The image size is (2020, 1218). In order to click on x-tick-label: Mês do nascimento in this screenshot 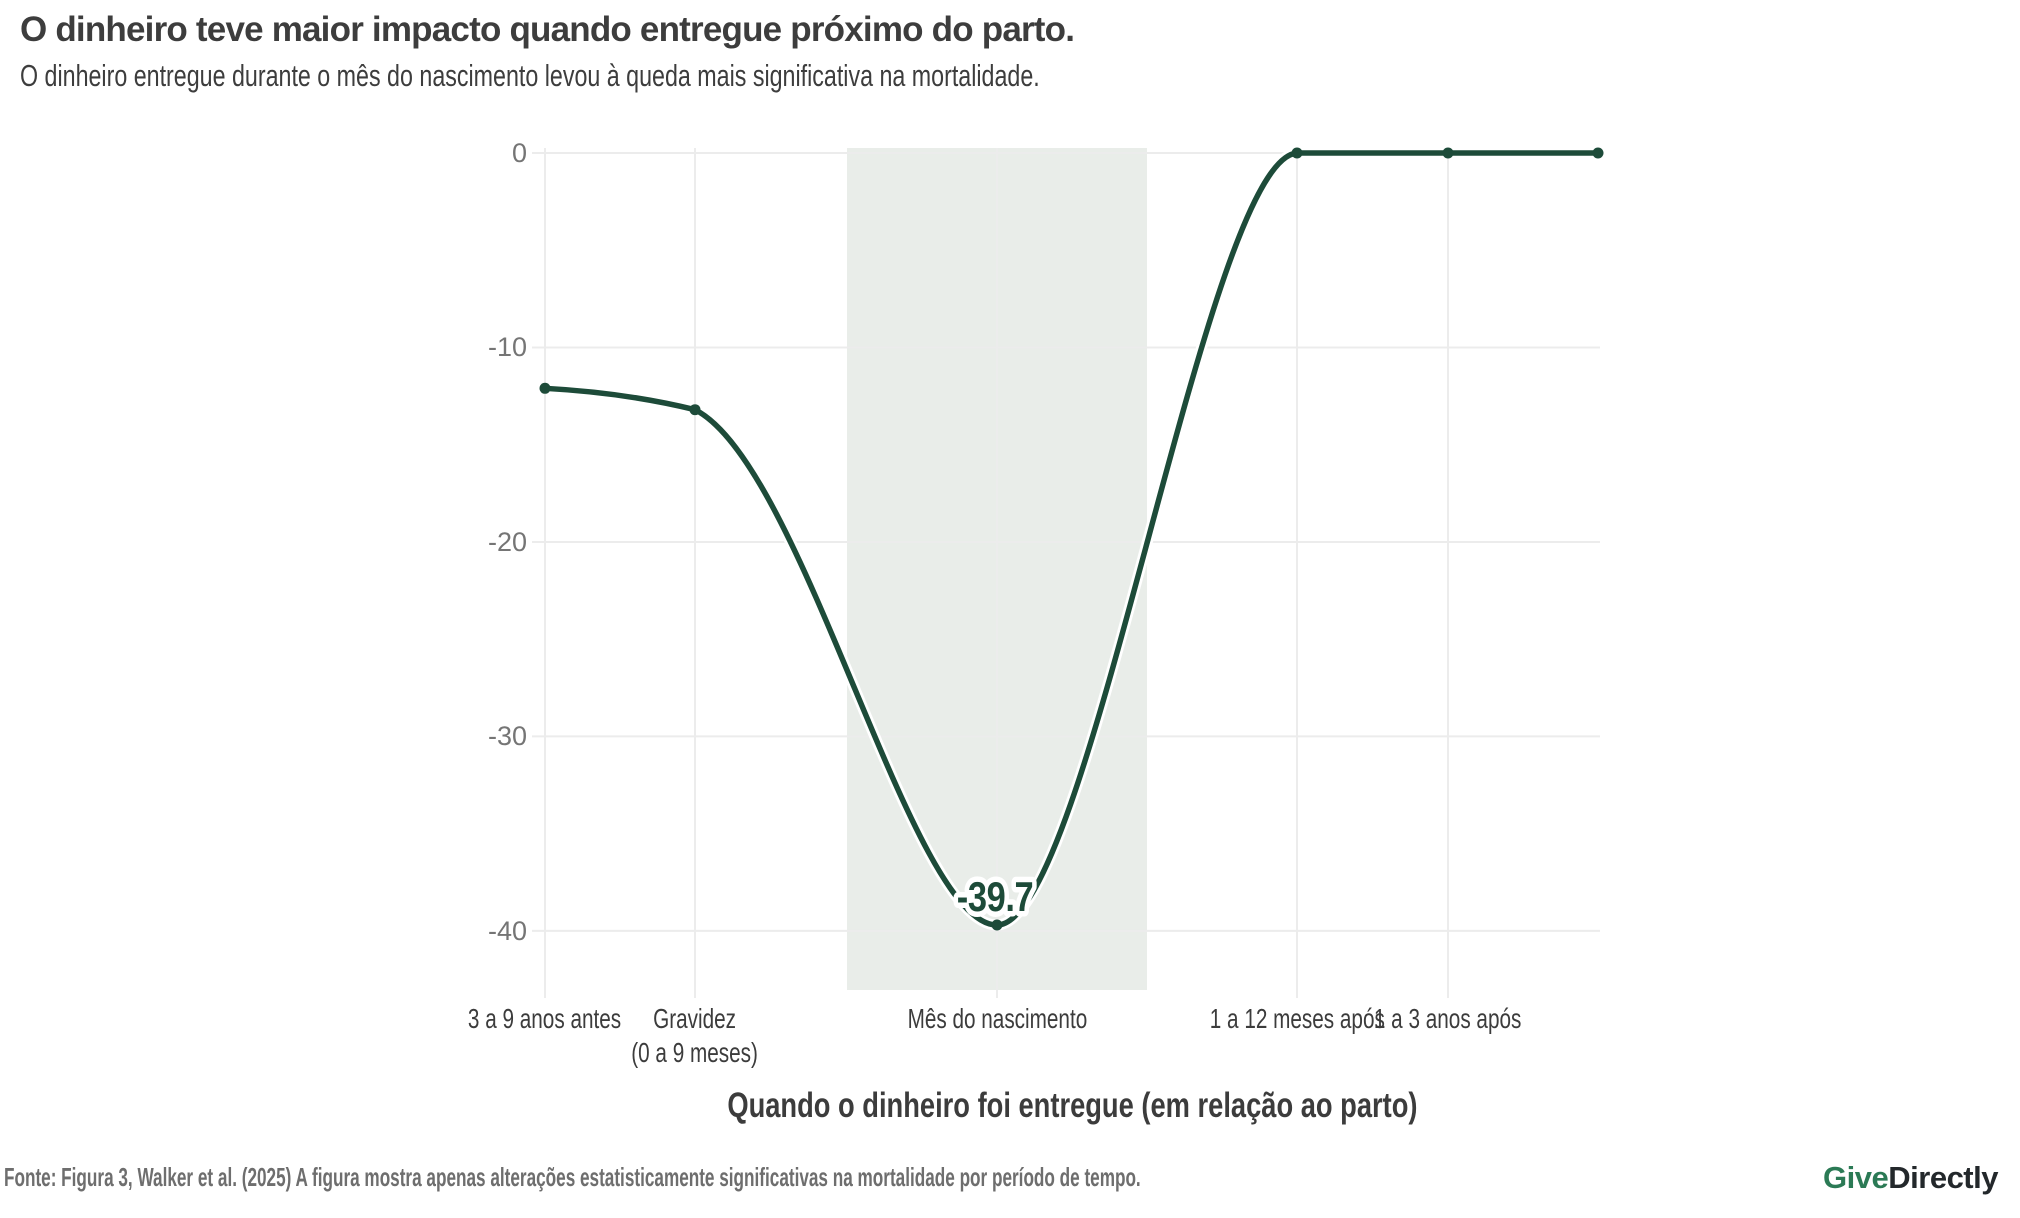, I will do `click(997, 1018)`.